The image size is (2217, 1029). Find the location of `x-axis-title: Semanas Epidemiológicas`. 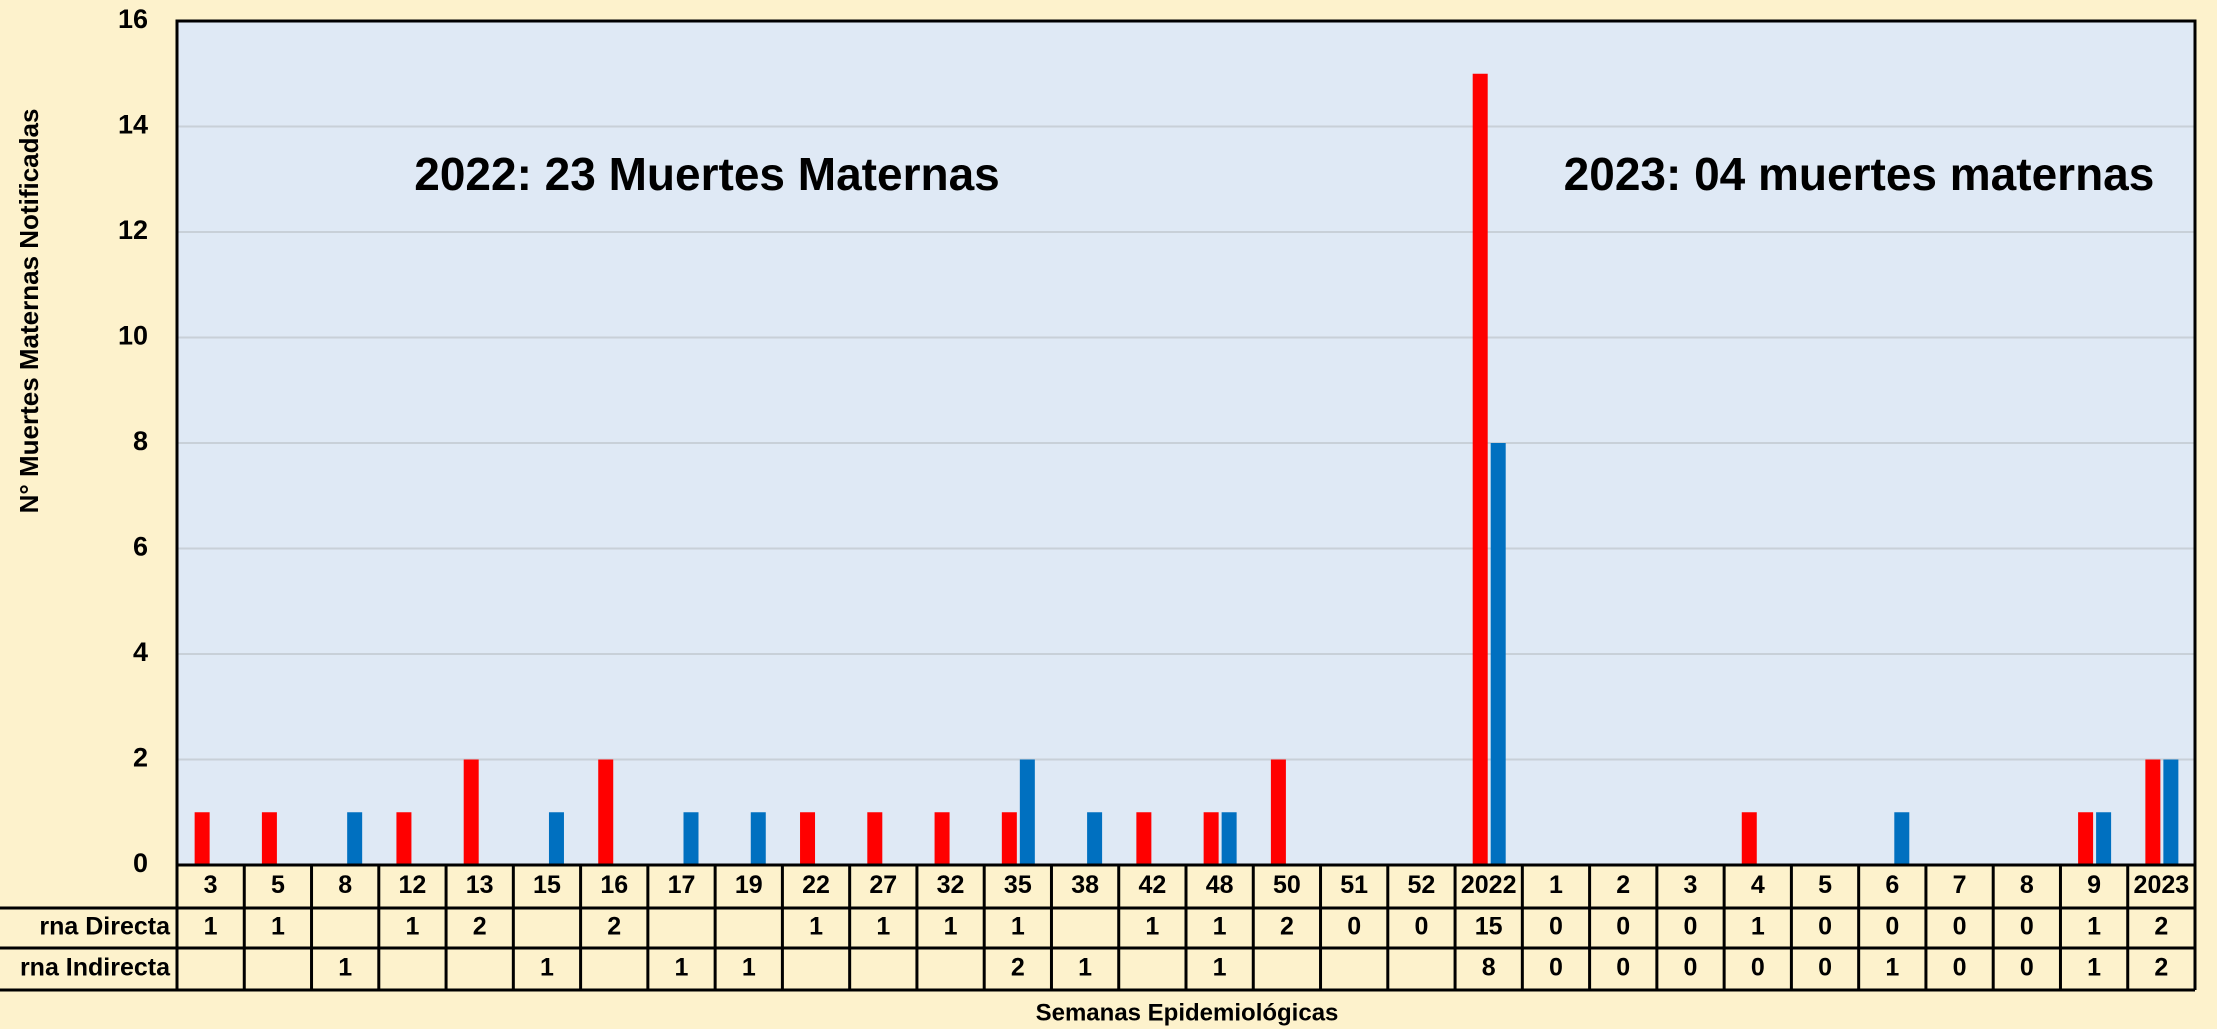

x-axis-title: Semanas Epidemiológicas is located at coordinates (1187, 1012).